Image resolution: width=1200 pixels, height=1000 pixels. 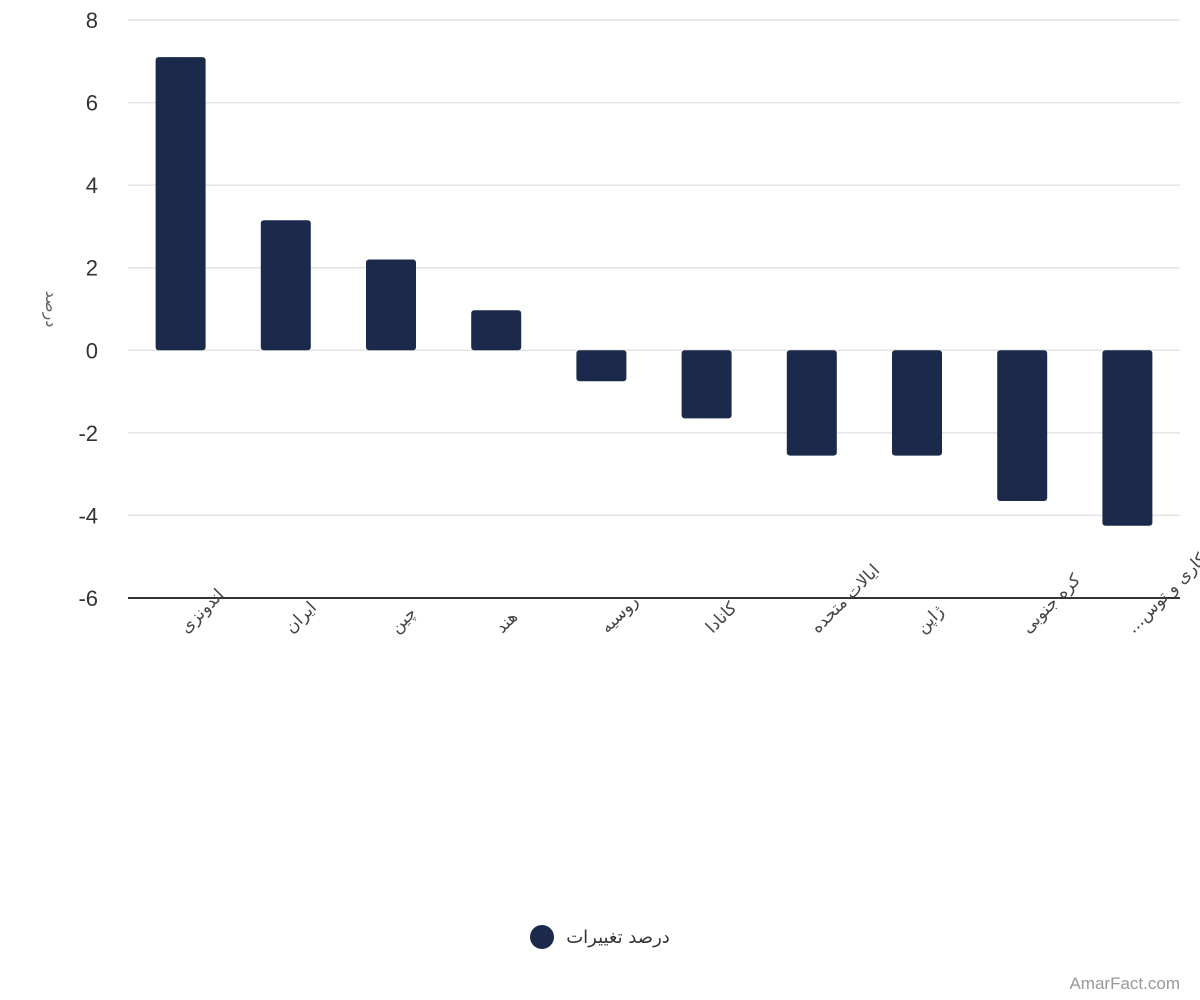 What do you see at coordinates (88, 433) in the screenshot?
I see `y-tick-label: -2` at bounding box center [88, 433].